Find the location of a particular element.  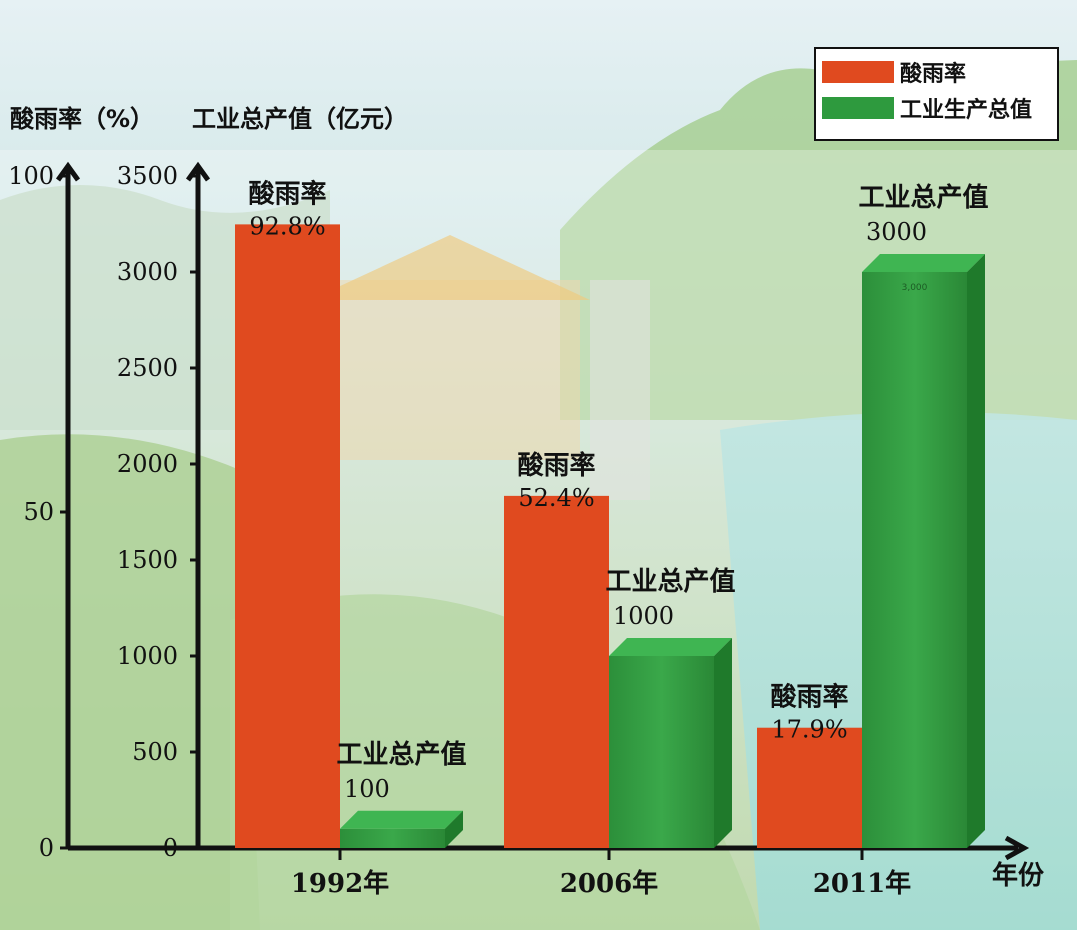

legend-swatch-industrial-output is located at coordinates (858, 108).